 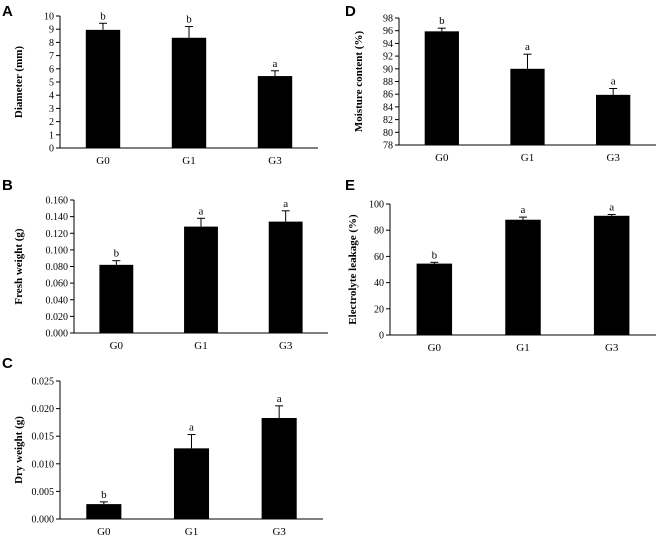 I want to click on y-tick-label: 88, so click(x=388, y=82).